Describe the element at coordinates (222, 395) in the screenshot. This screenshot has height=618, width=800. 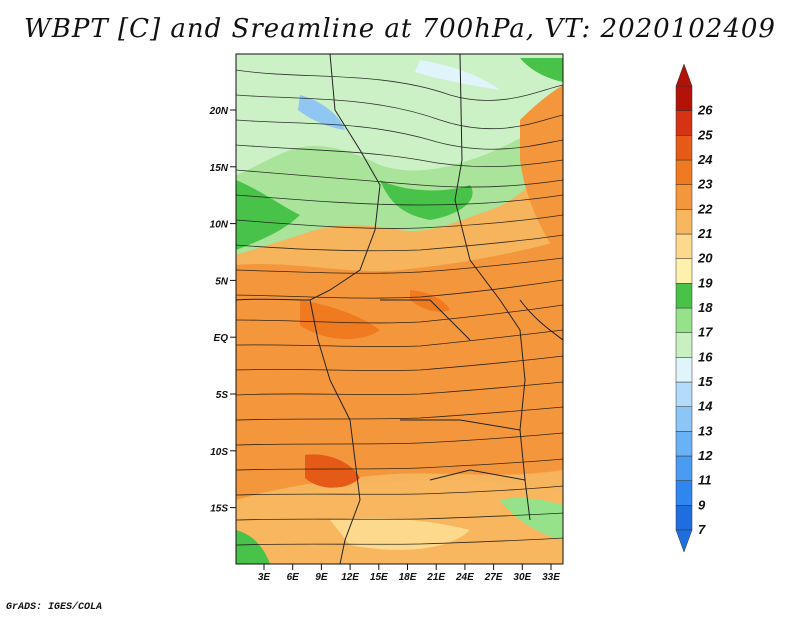
I see `lat-tick-label: 5S` at that location.